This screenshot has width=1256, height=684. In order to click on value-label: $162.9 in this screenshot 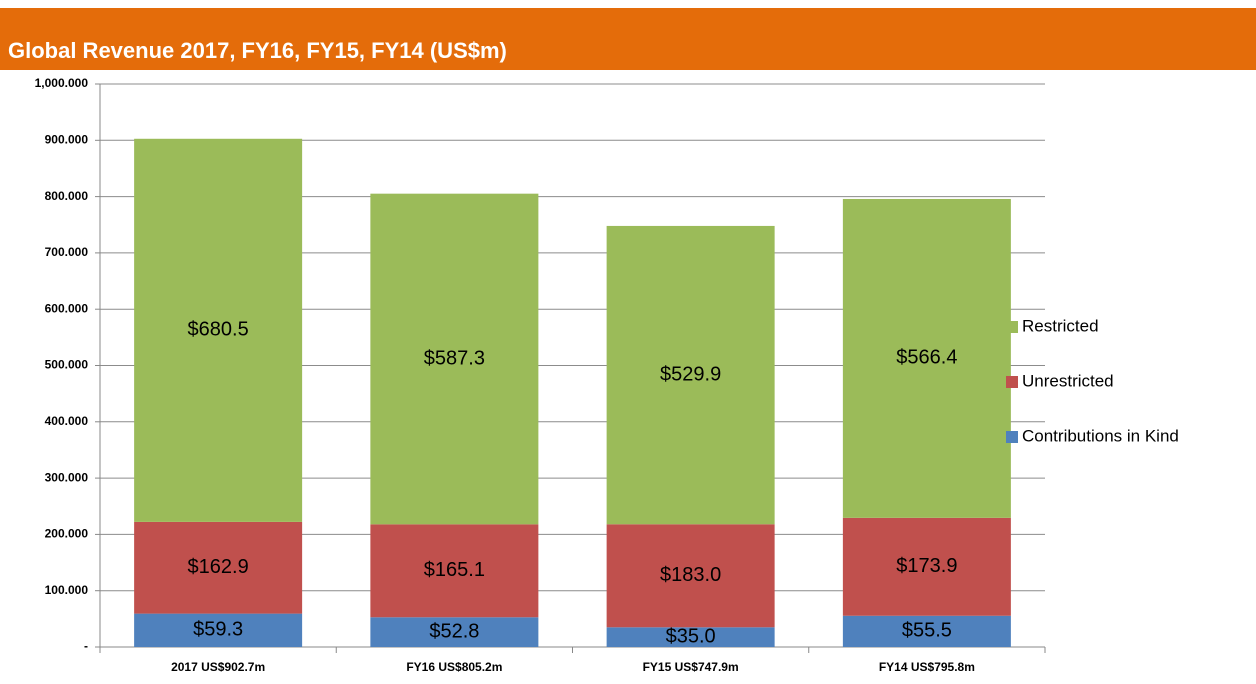, I will do `click(218, 567)`.